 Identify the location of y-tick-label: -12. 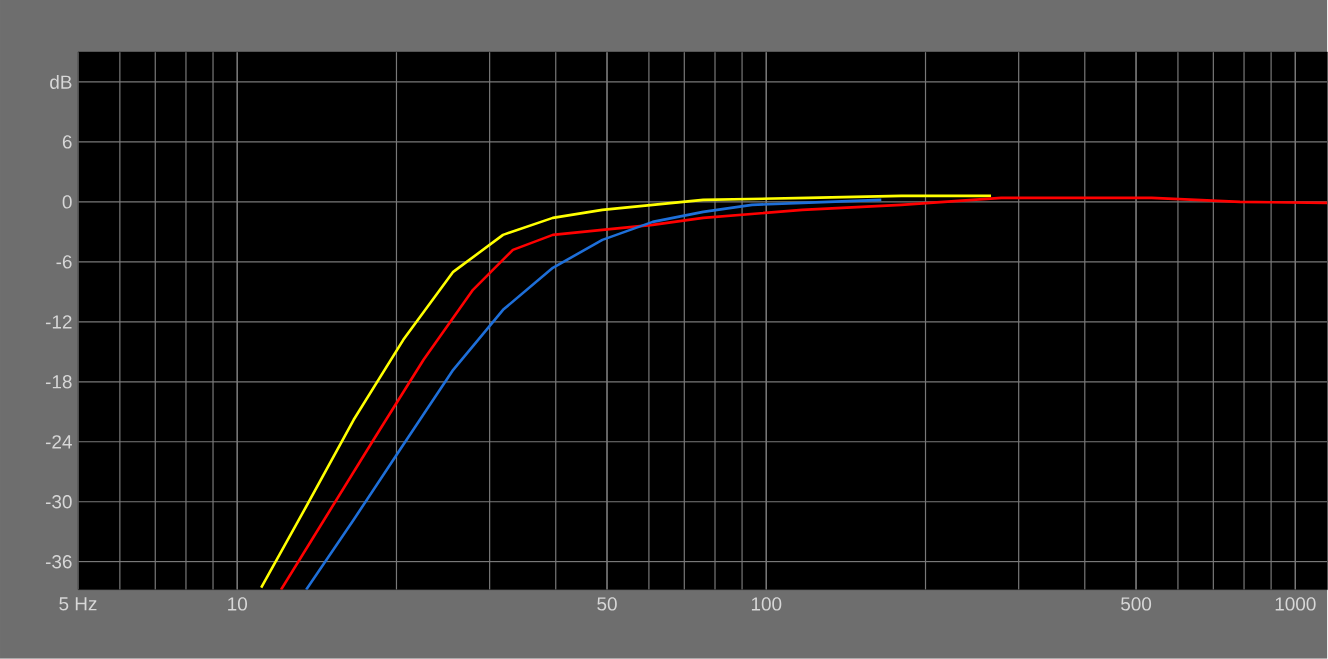
(58, 322).